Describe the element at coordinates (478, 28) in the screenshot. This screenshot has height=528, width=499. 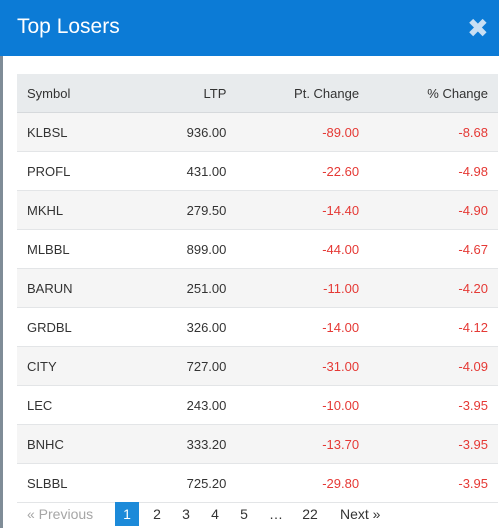
I see `close-icon: ✖` at that location.